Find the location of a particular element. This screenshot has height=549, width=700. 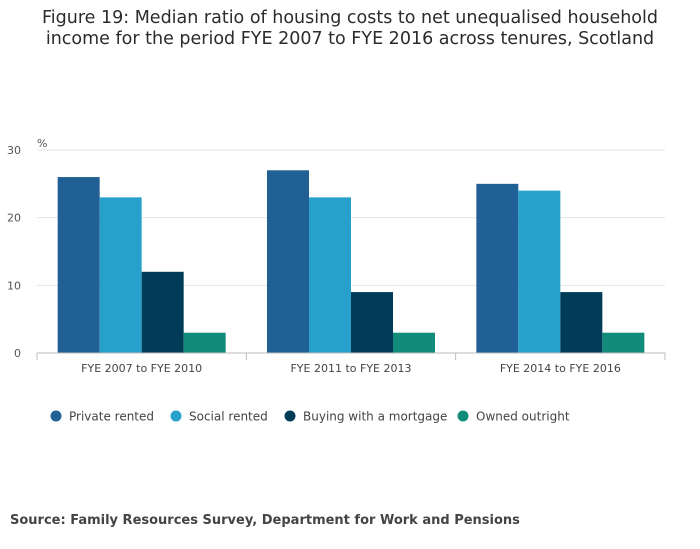

legend-label: Owned outright is located at coordinates (523, 417).